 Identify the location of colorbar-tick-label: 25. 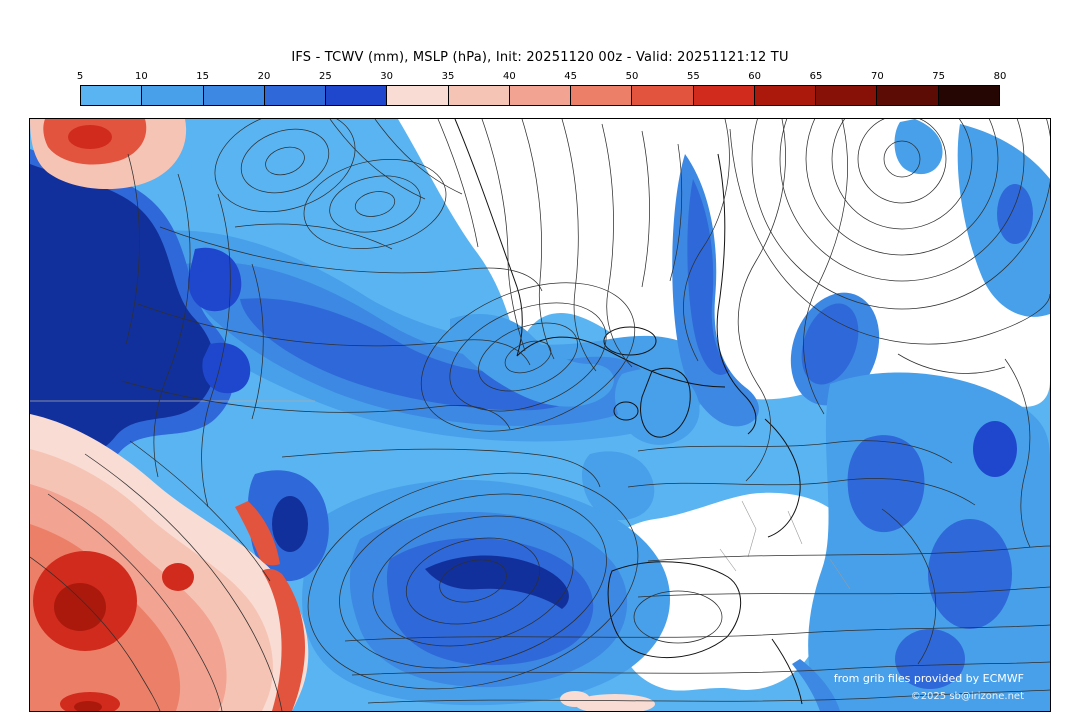
(325, 76).